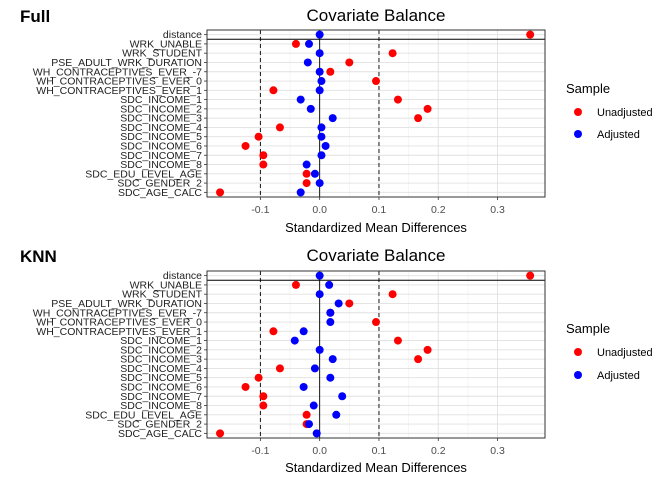 Image resolution: width=672 pixels, height=480 pixels. Describe the element at coordinates (578, 112) in the screenshot. I see `legend-marker-unadjusted` at that location.